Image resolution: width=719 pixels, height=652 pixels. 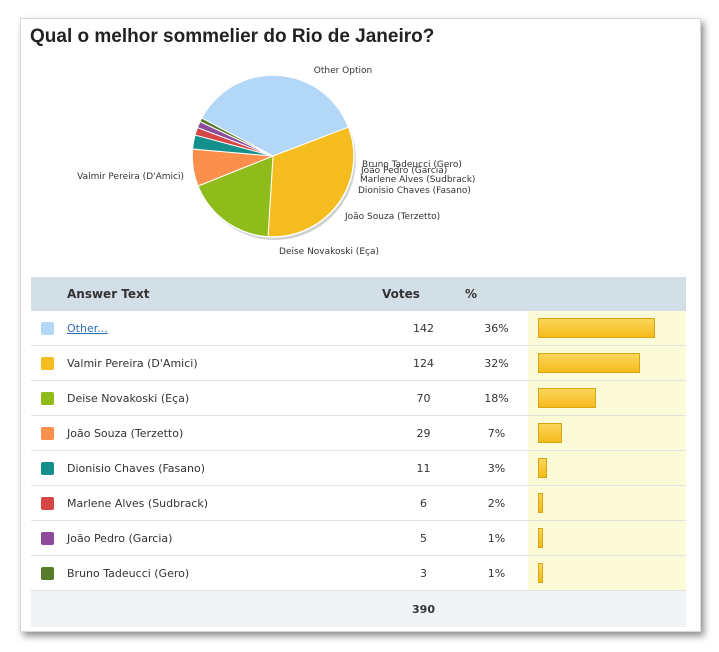 I want to click on answer-label: Valmir Pereira (D'Amici), so click(x=132, y=363).